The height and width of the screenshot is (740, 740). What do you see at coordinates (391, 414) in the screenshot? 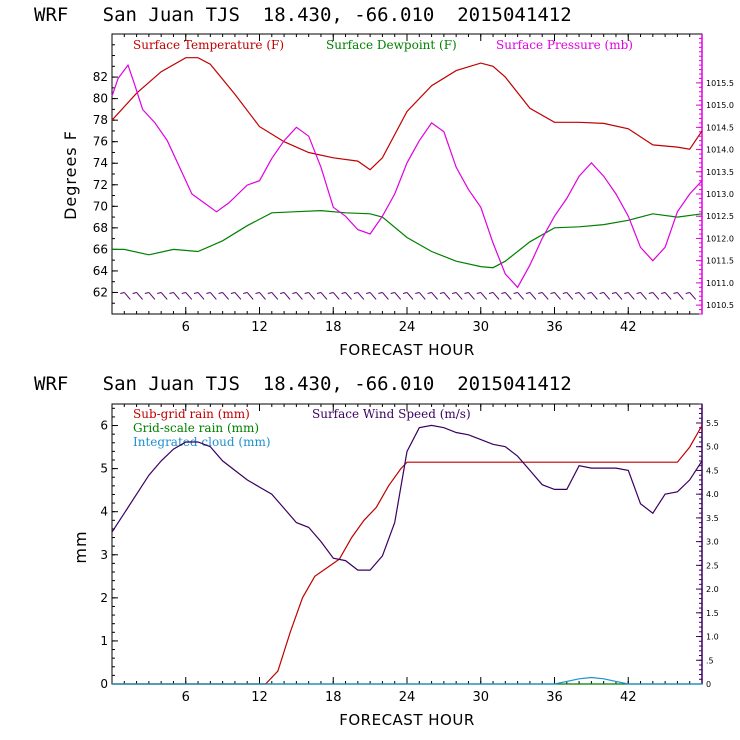
I see `legend-wind-speed: Surface Wind Speed (m/s)` at bounding box center [391, 414].